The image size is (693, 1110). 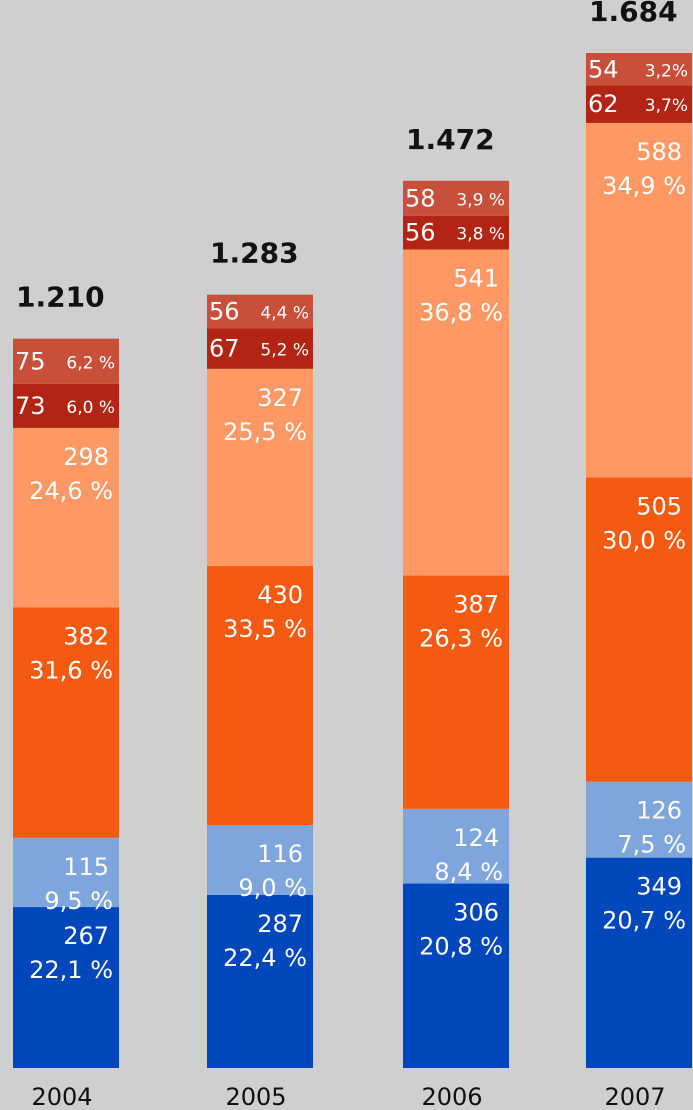 What do you see at coordinates (90, 408) in the screenshot?
I see `share-label: 6,0 %` at bounding box center [90, 408].